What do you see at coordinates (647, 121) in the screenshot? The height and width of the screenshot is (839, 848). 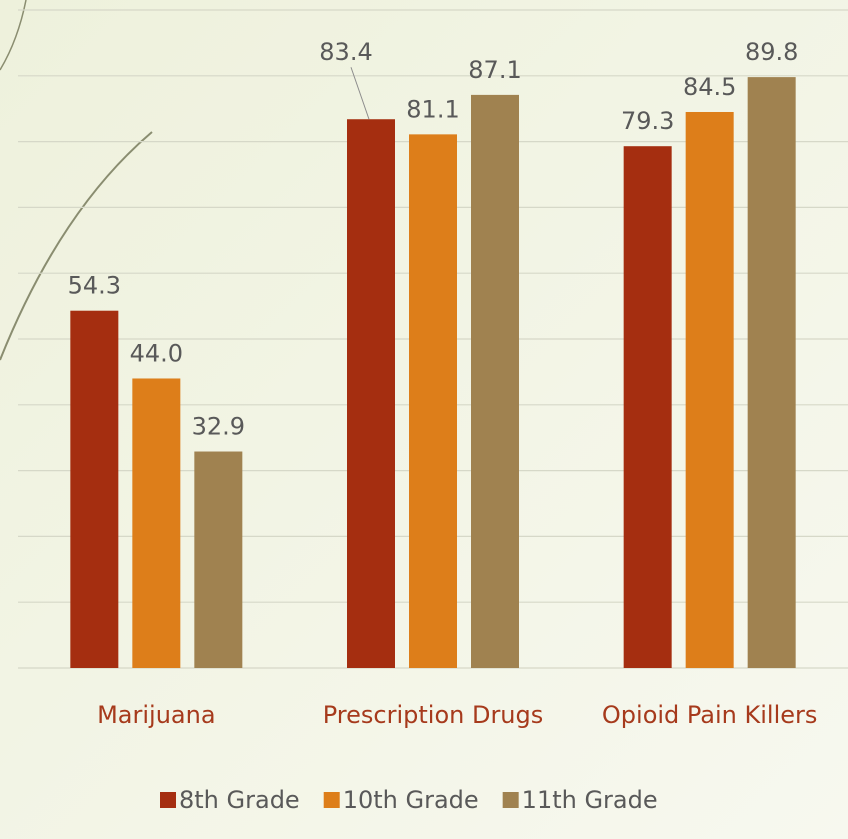 I see `data-label: 79.3` at bounding box center [647, 121].